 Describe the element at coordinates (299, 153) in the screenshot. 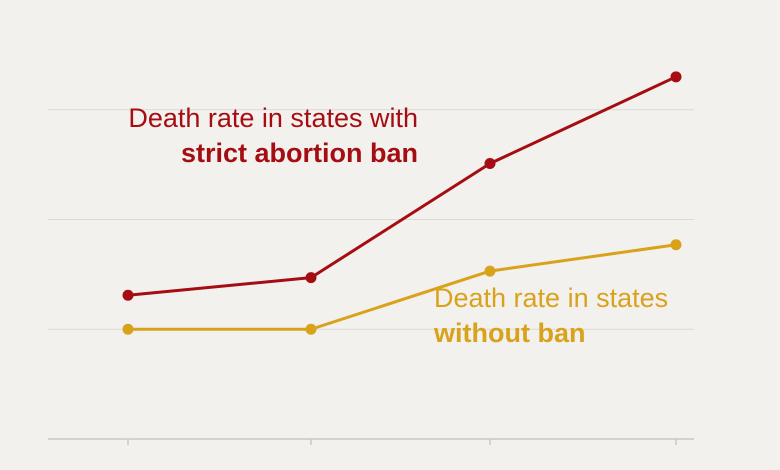

I see `strict-ban-label-line2: strict abortion ban` at that location.